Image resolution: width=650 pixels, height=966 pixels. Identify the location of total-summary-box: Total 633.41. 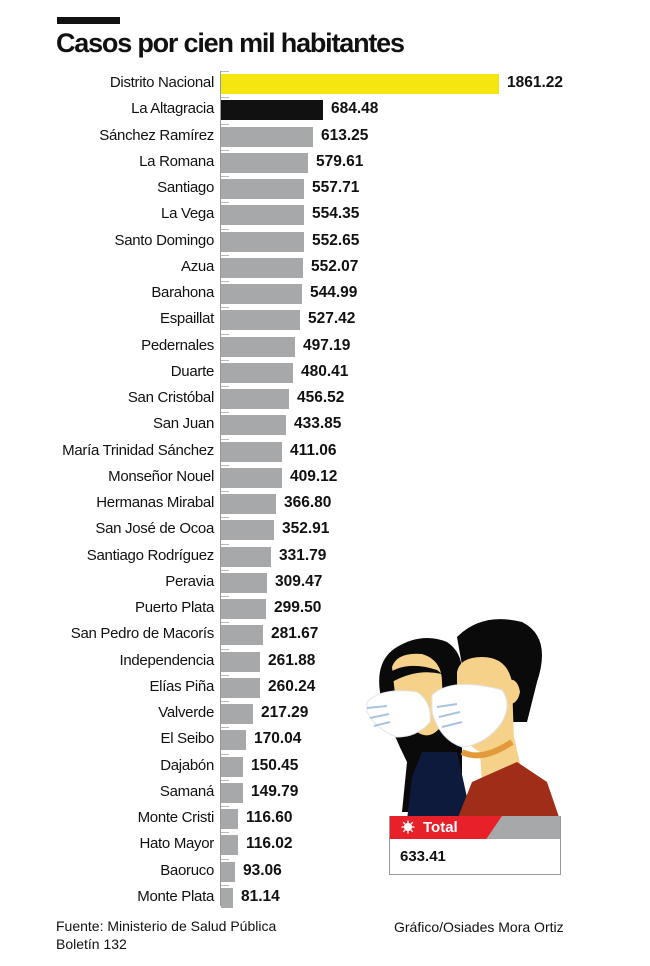
(475, 845).